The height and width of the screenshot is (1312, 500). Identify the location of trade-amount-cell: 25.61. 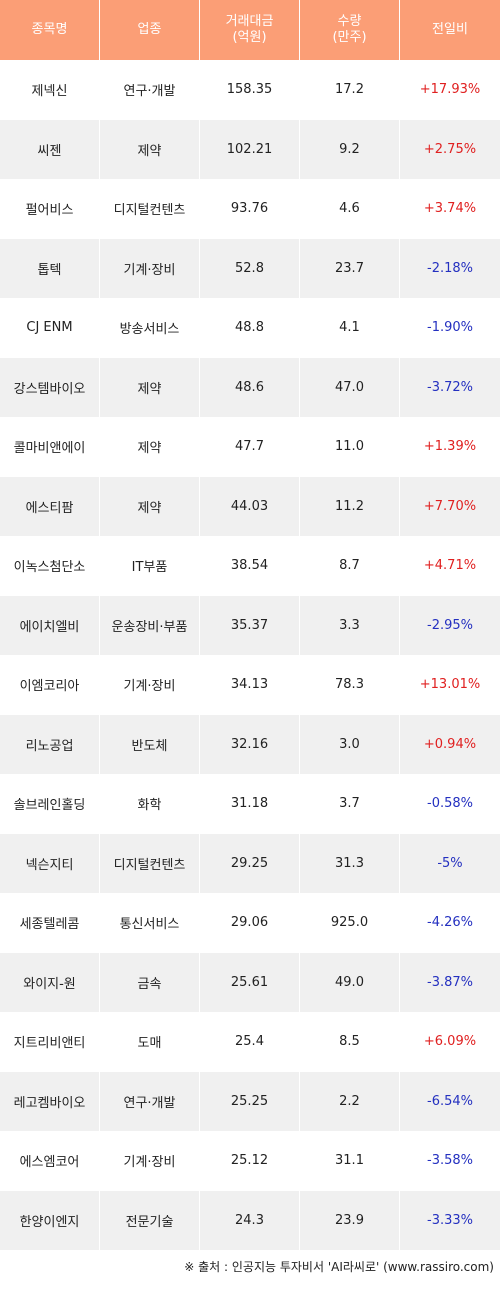
(250, 982).